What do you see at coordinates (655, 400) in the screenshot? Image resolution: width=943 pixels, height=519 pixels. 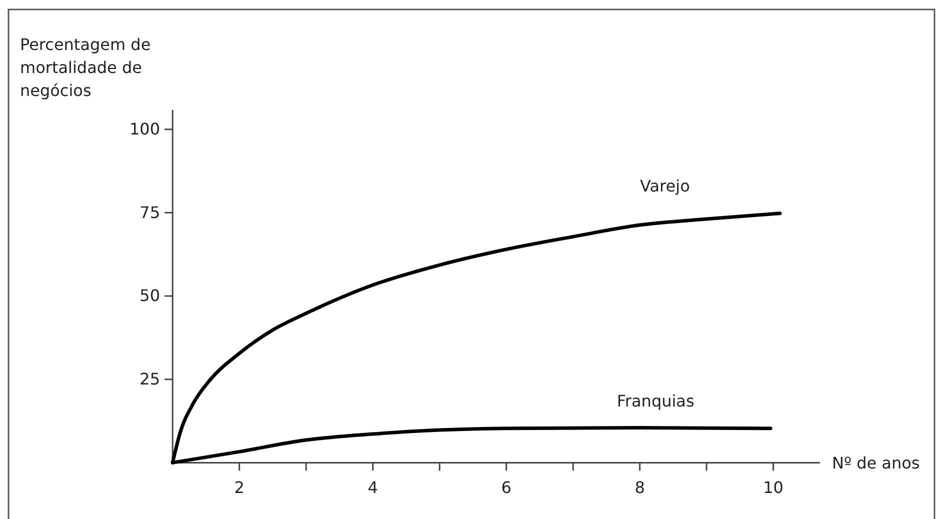 I see `series-label: Franquias` at bounding box center [655, 400].